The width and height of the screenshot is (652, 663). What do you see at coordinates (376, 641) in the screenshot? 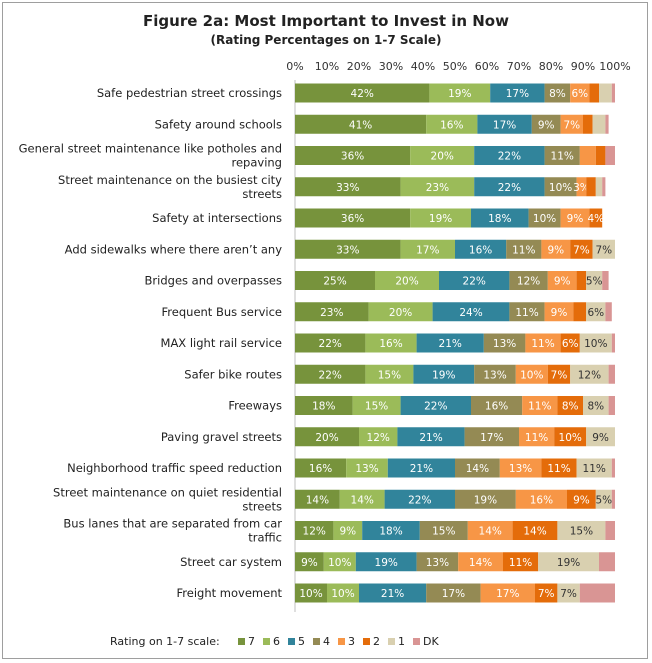
I see `legend-label: 2` at bounding box center [376, 641].